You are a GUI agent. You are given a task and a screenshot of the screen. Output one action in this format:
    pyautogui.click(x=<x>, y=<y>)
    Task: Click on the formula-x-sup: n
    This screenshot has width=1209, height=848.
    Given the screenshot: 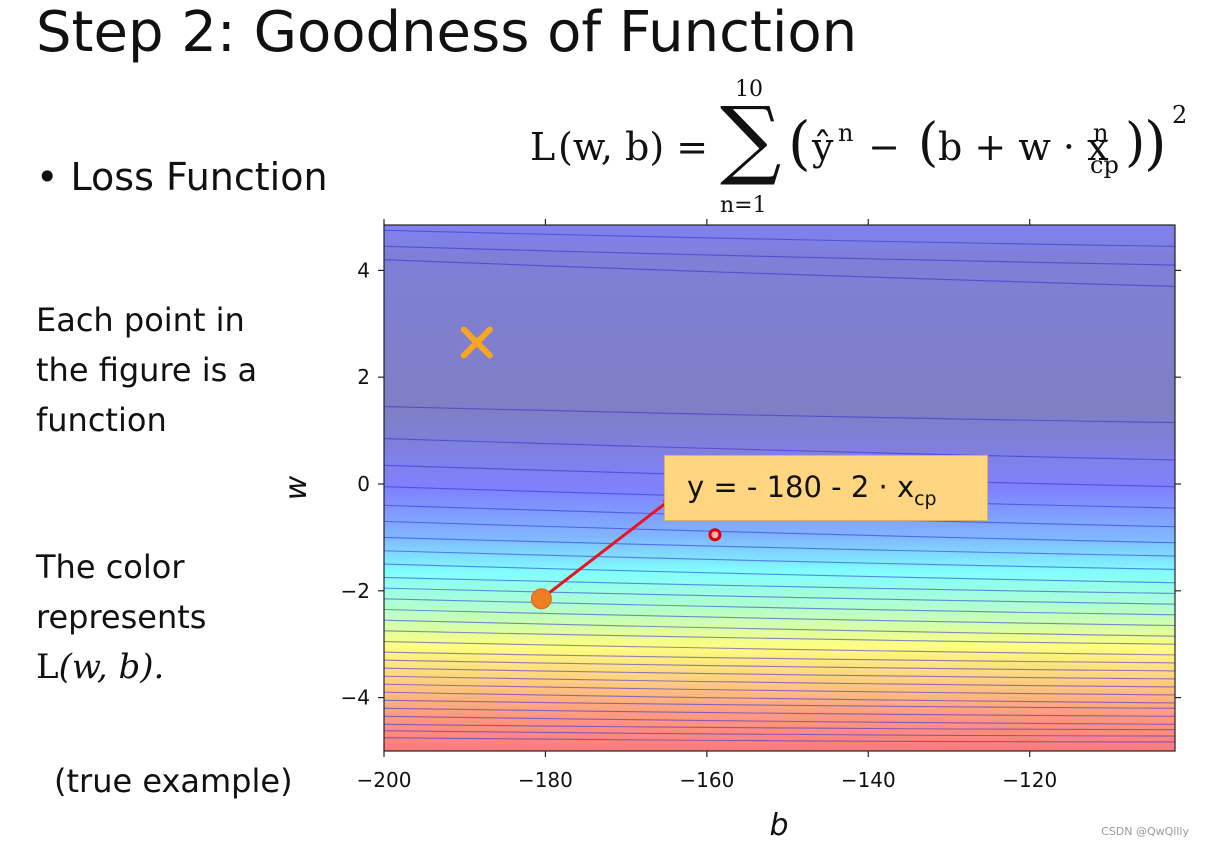 What is the action you would take?
    pyautogui.click(x=1101, y=133)
    